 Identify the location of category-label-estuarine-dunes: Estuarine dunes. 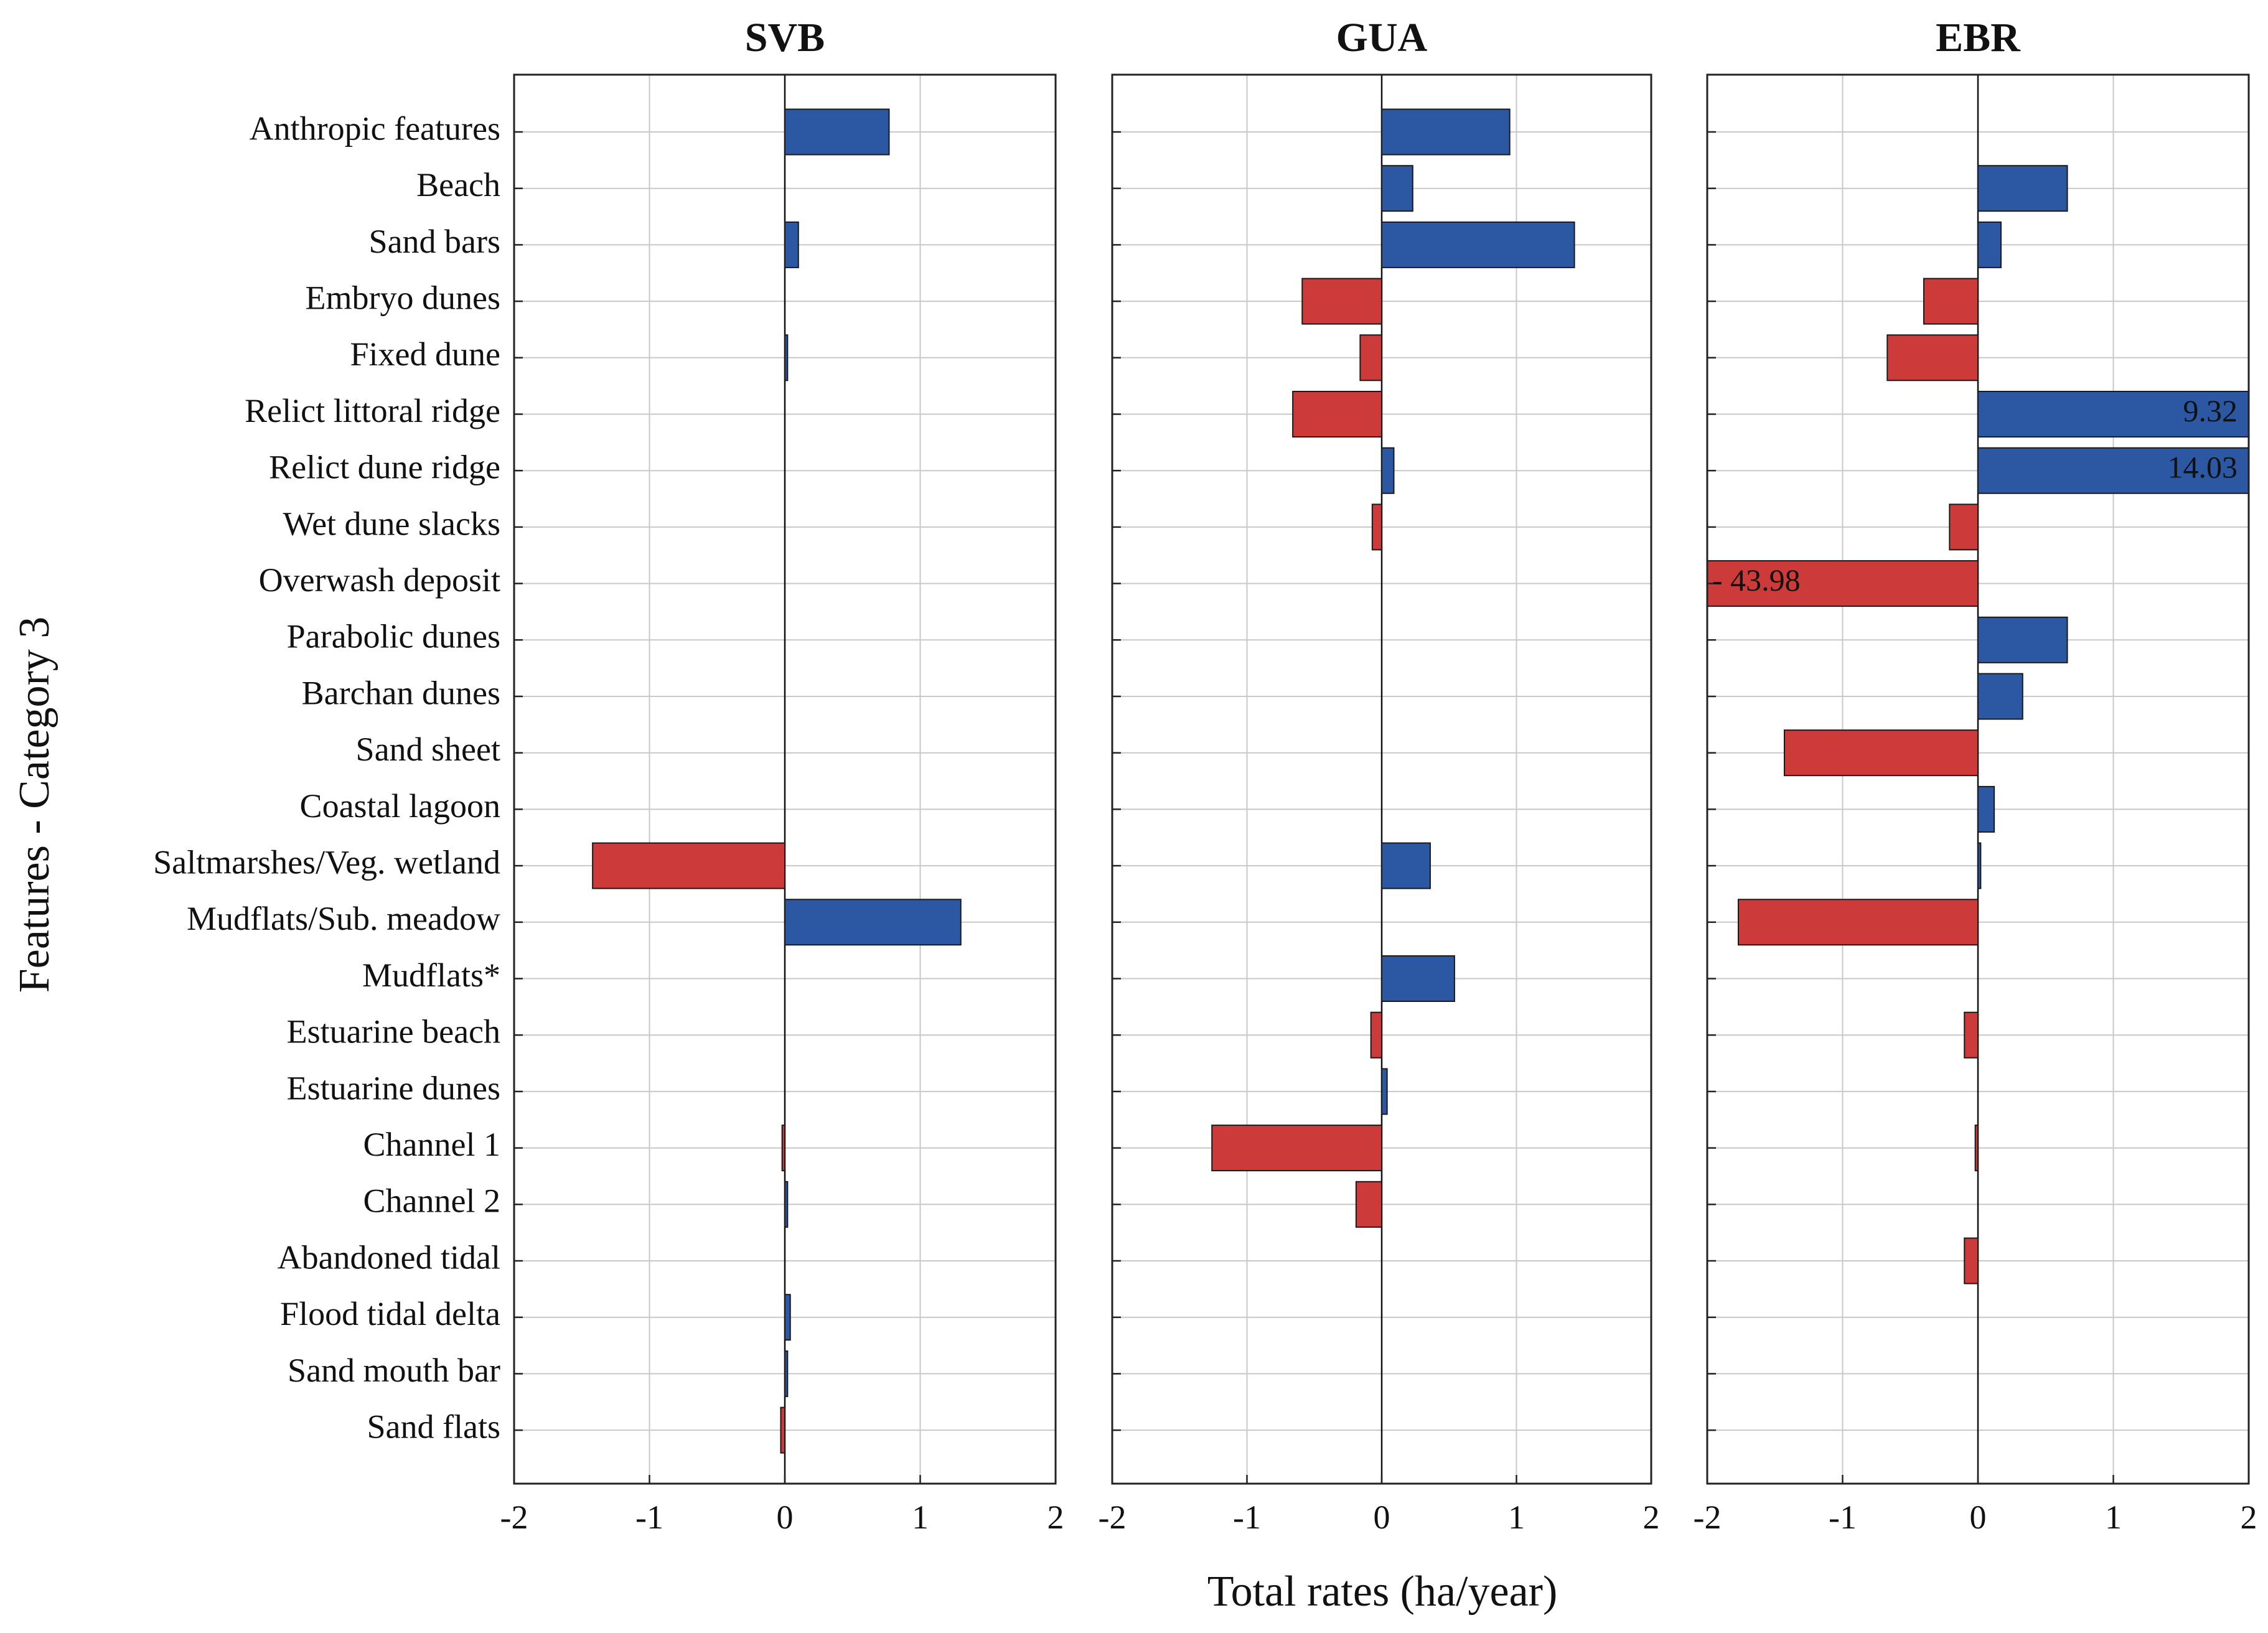
(394, 1088).